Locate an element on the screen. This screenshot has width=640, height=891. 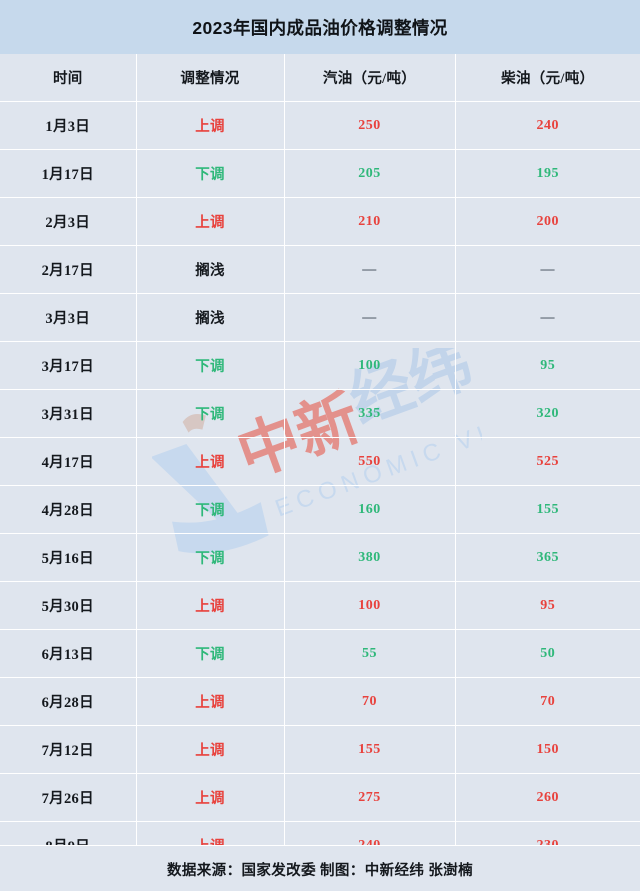
table-header-row: 时间 调整情况 汽油（元/吨） 柴油（元/吨） is located at coordinates (320, 78).